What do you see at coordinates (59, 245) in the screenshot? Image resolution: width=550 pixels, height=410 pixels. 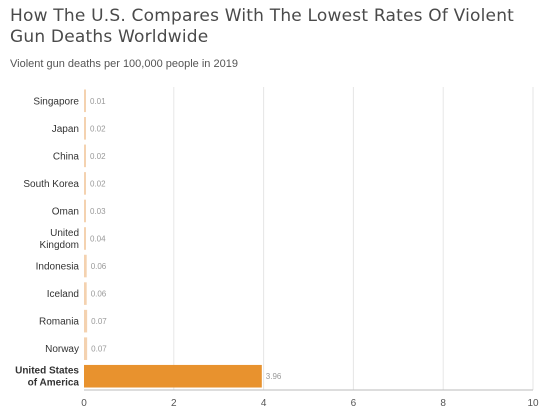 I see `category-label-line: Kingdom` at bounding box center [59, 245].